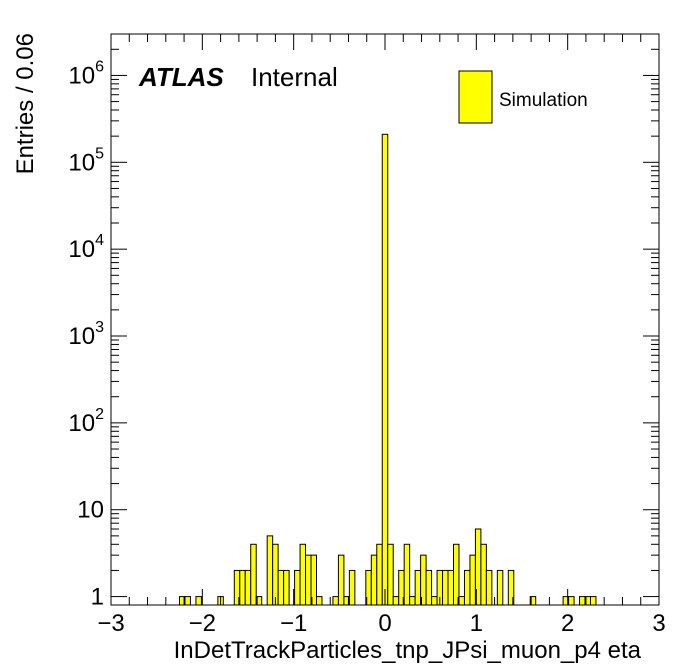  What do you see at coordinates (475, 97) in the screenshot?
I see `legend-swatch` at bounding box center [475, 97].